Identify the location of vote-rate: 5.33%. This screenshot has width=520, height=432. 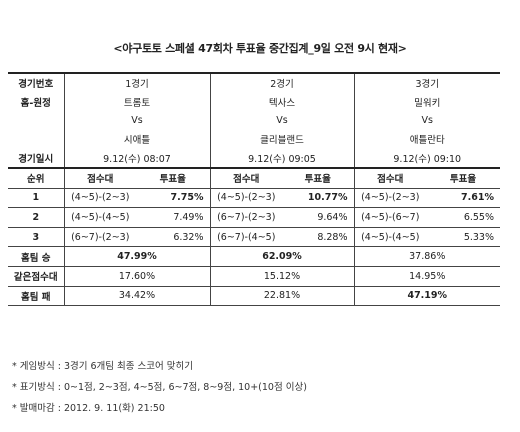
(478, 237).